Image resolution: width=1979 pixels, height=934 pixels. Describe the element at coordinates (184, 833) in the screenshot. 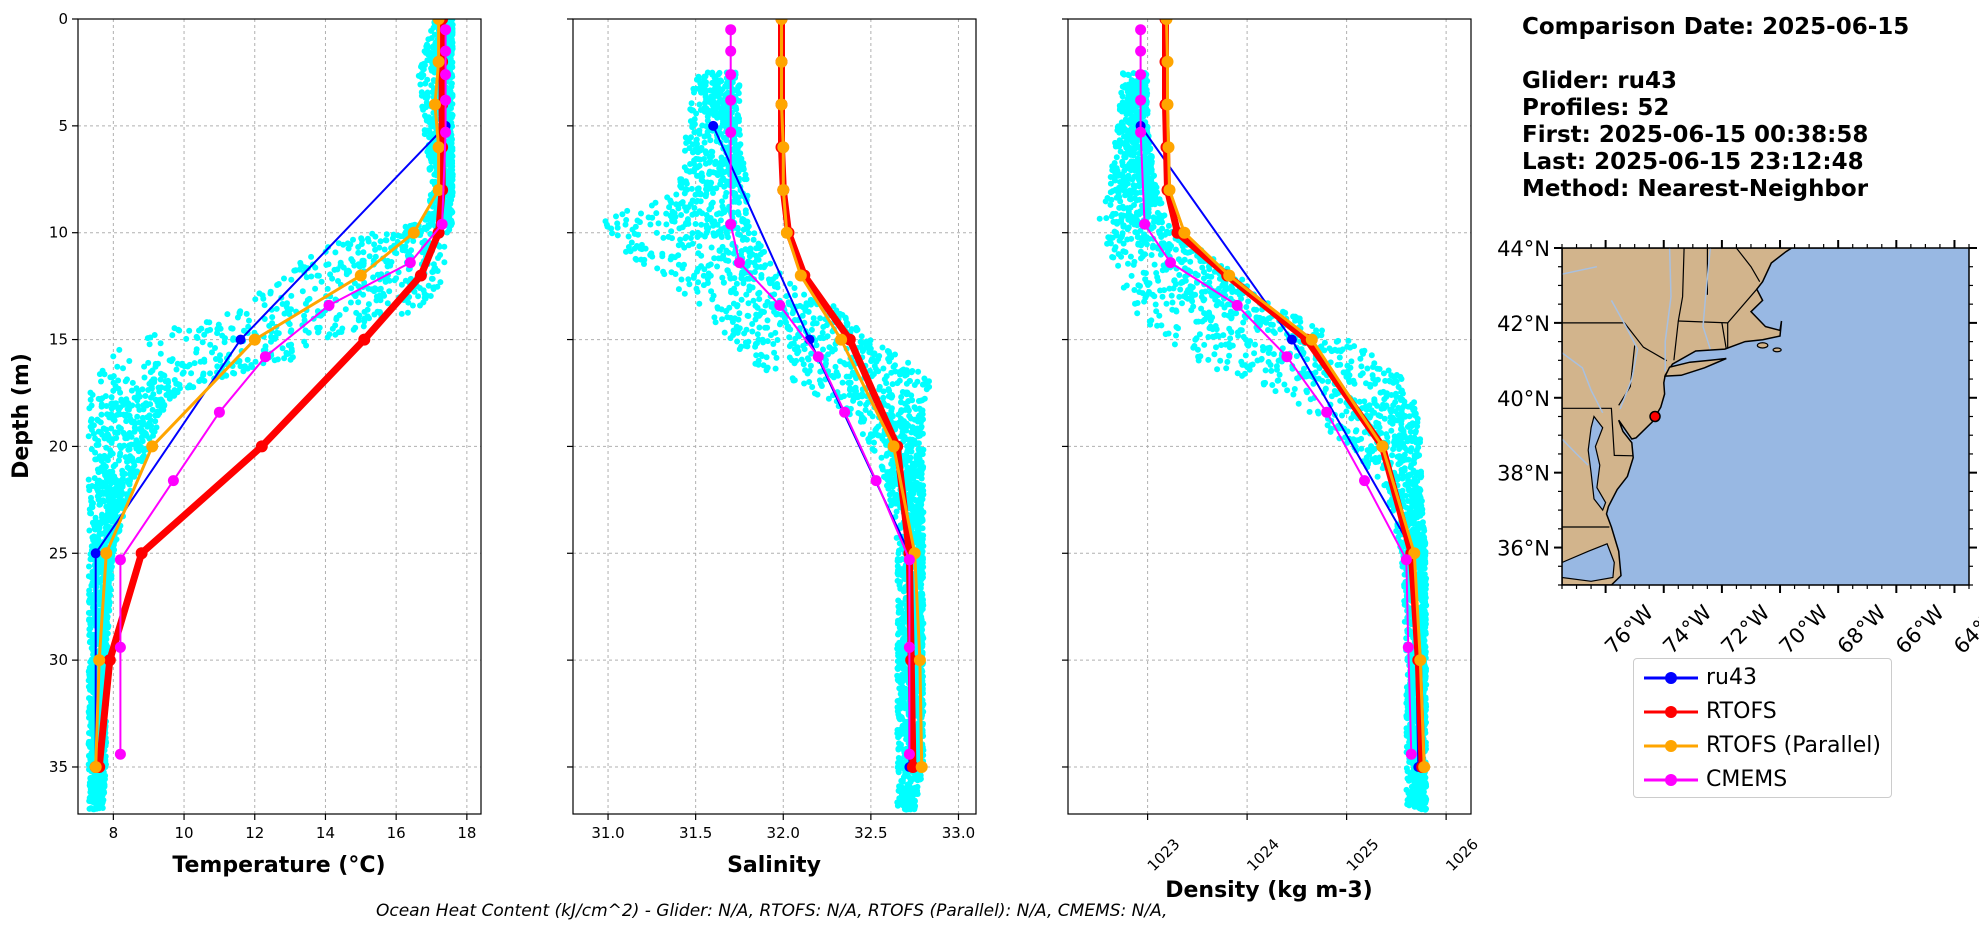

I see `x-tick-label: 10` at that location.